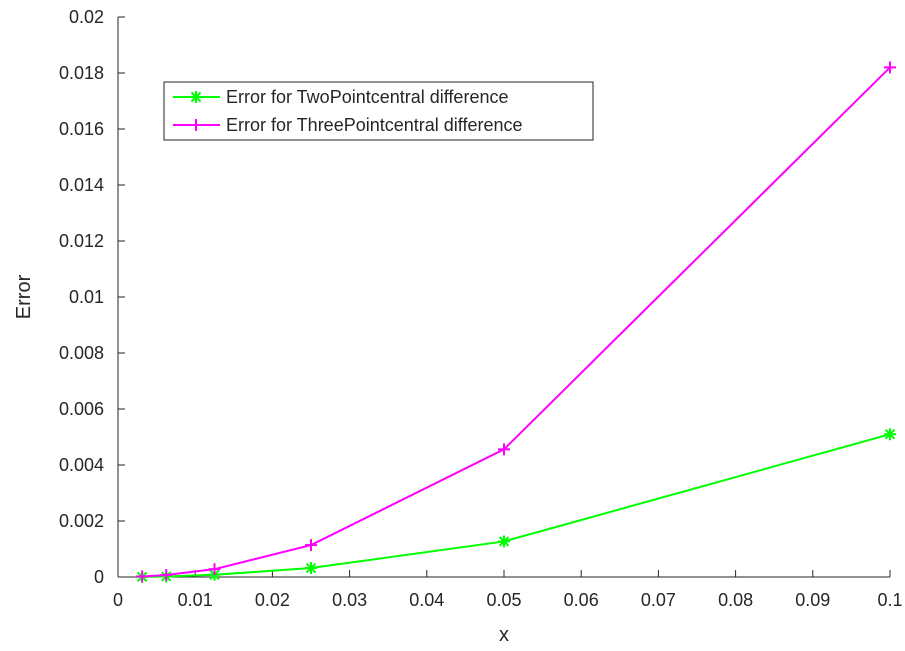  Describe the element at coordinates (374, 125) in the screenshot. I see `legend-label: Error for ThreePointcentral difference` at that location.